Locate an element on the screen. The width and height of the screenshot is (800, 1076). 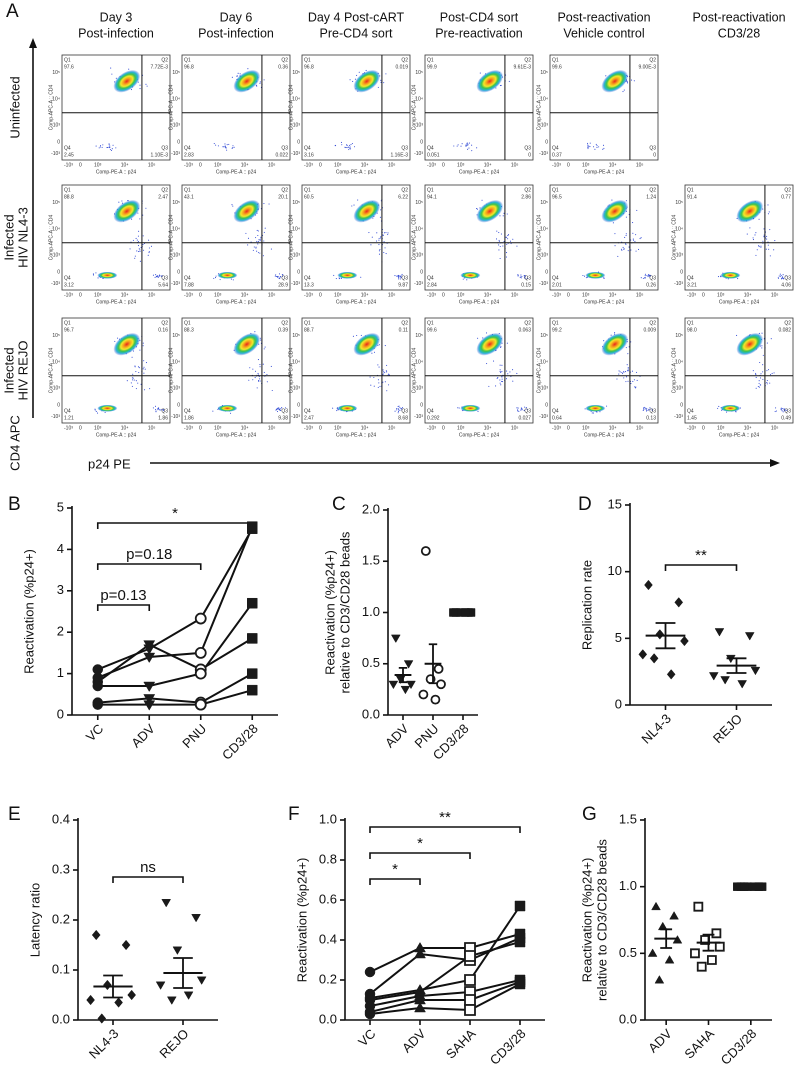
panel-letter: D is located at coordinates (585, 504).